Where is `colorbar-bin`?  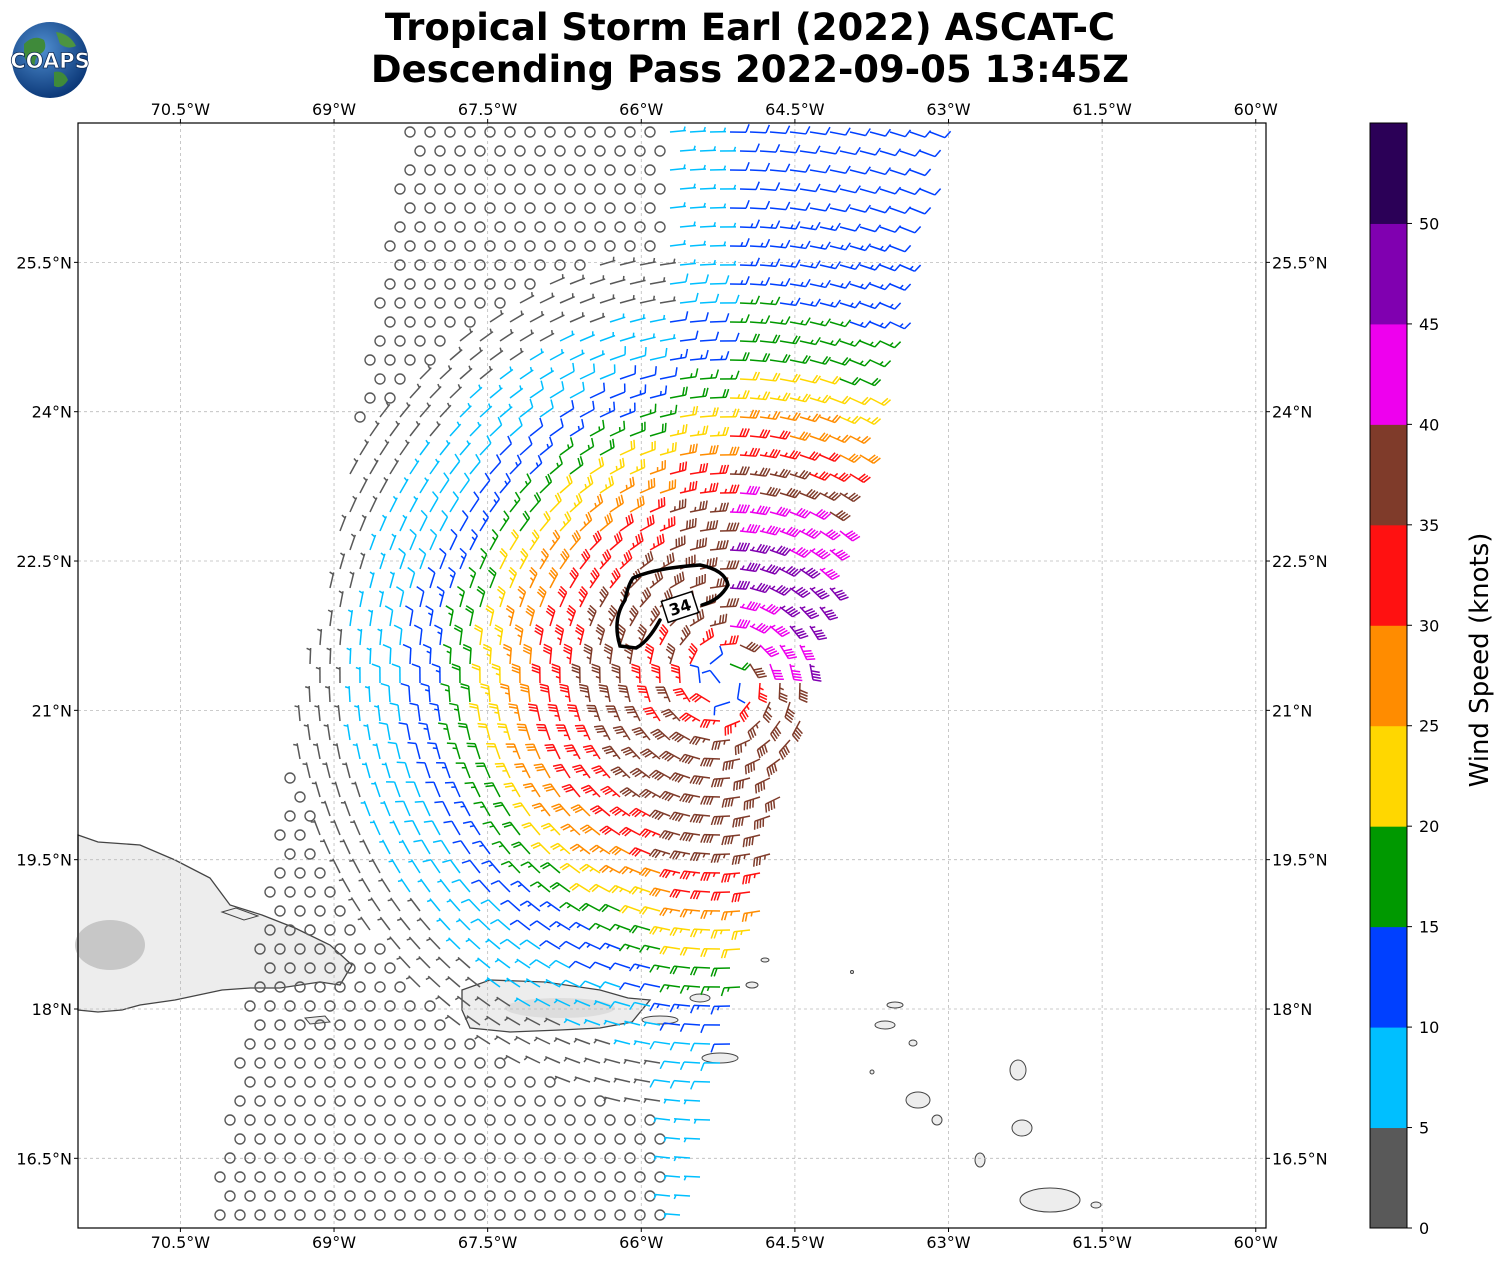
colorbar-bin is located at coordinates (1388, 977).